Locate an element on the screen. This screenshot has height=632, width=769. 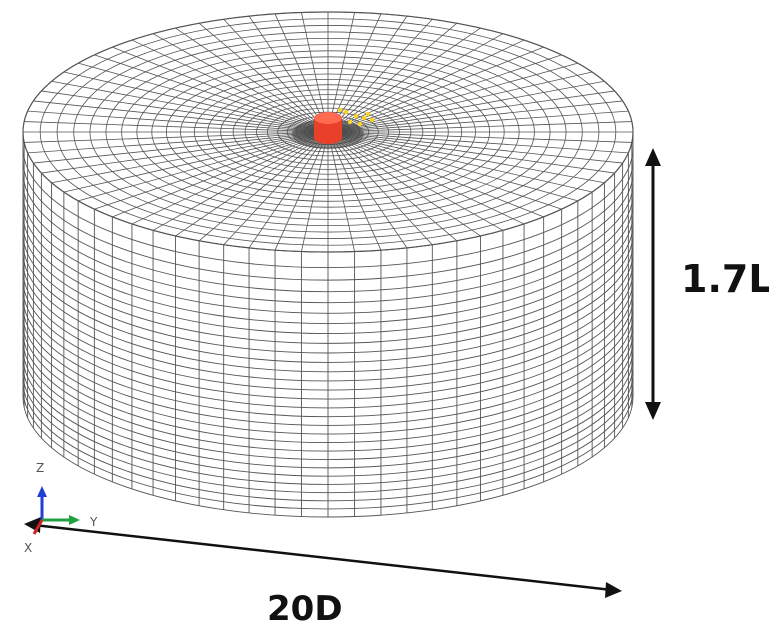
diameter-dimension-arrow is located at coordinates (323, 557).